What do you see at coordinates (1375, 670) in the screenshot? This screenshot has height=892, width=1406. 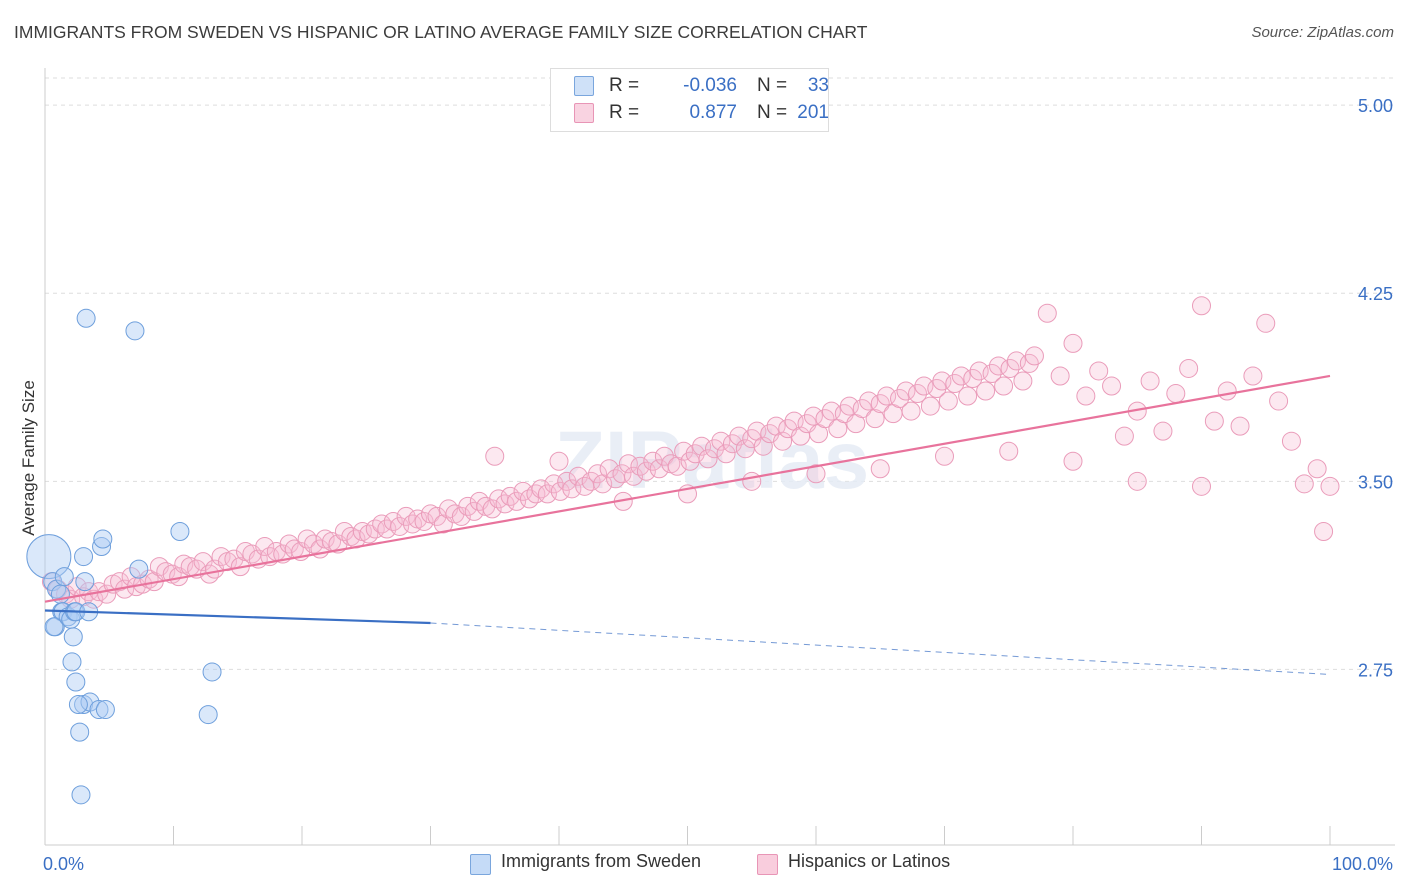 I see `y-tick-label: 2.75` at bounding box center [1375, 670].